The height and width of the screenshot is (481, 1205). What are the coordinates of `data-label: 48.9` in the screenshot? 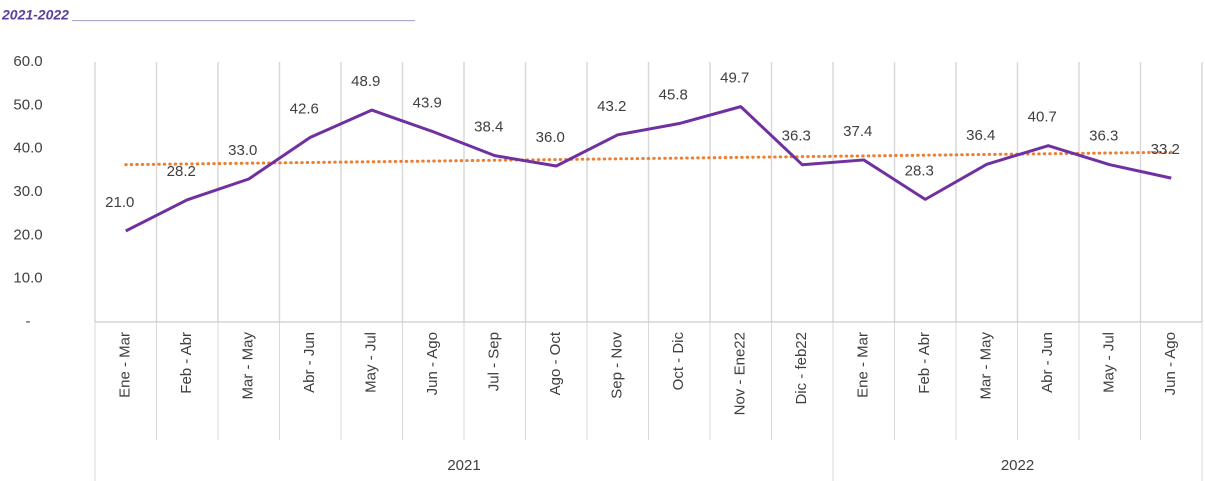 It's located at (365, 81).